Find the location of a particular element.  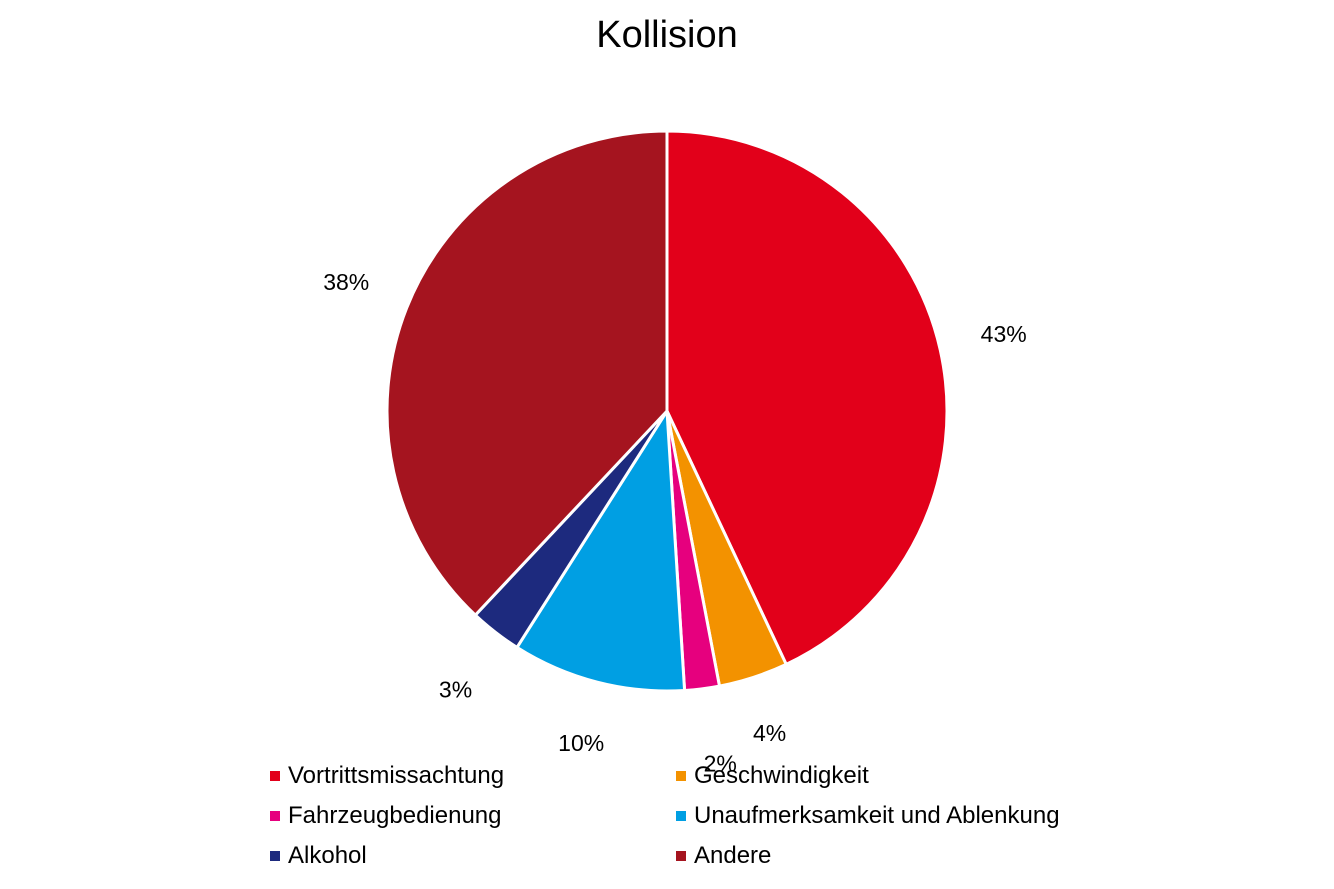

legend-item-geschwindigkeit: Geschwindigkeit is located at coordinates (772, 776).